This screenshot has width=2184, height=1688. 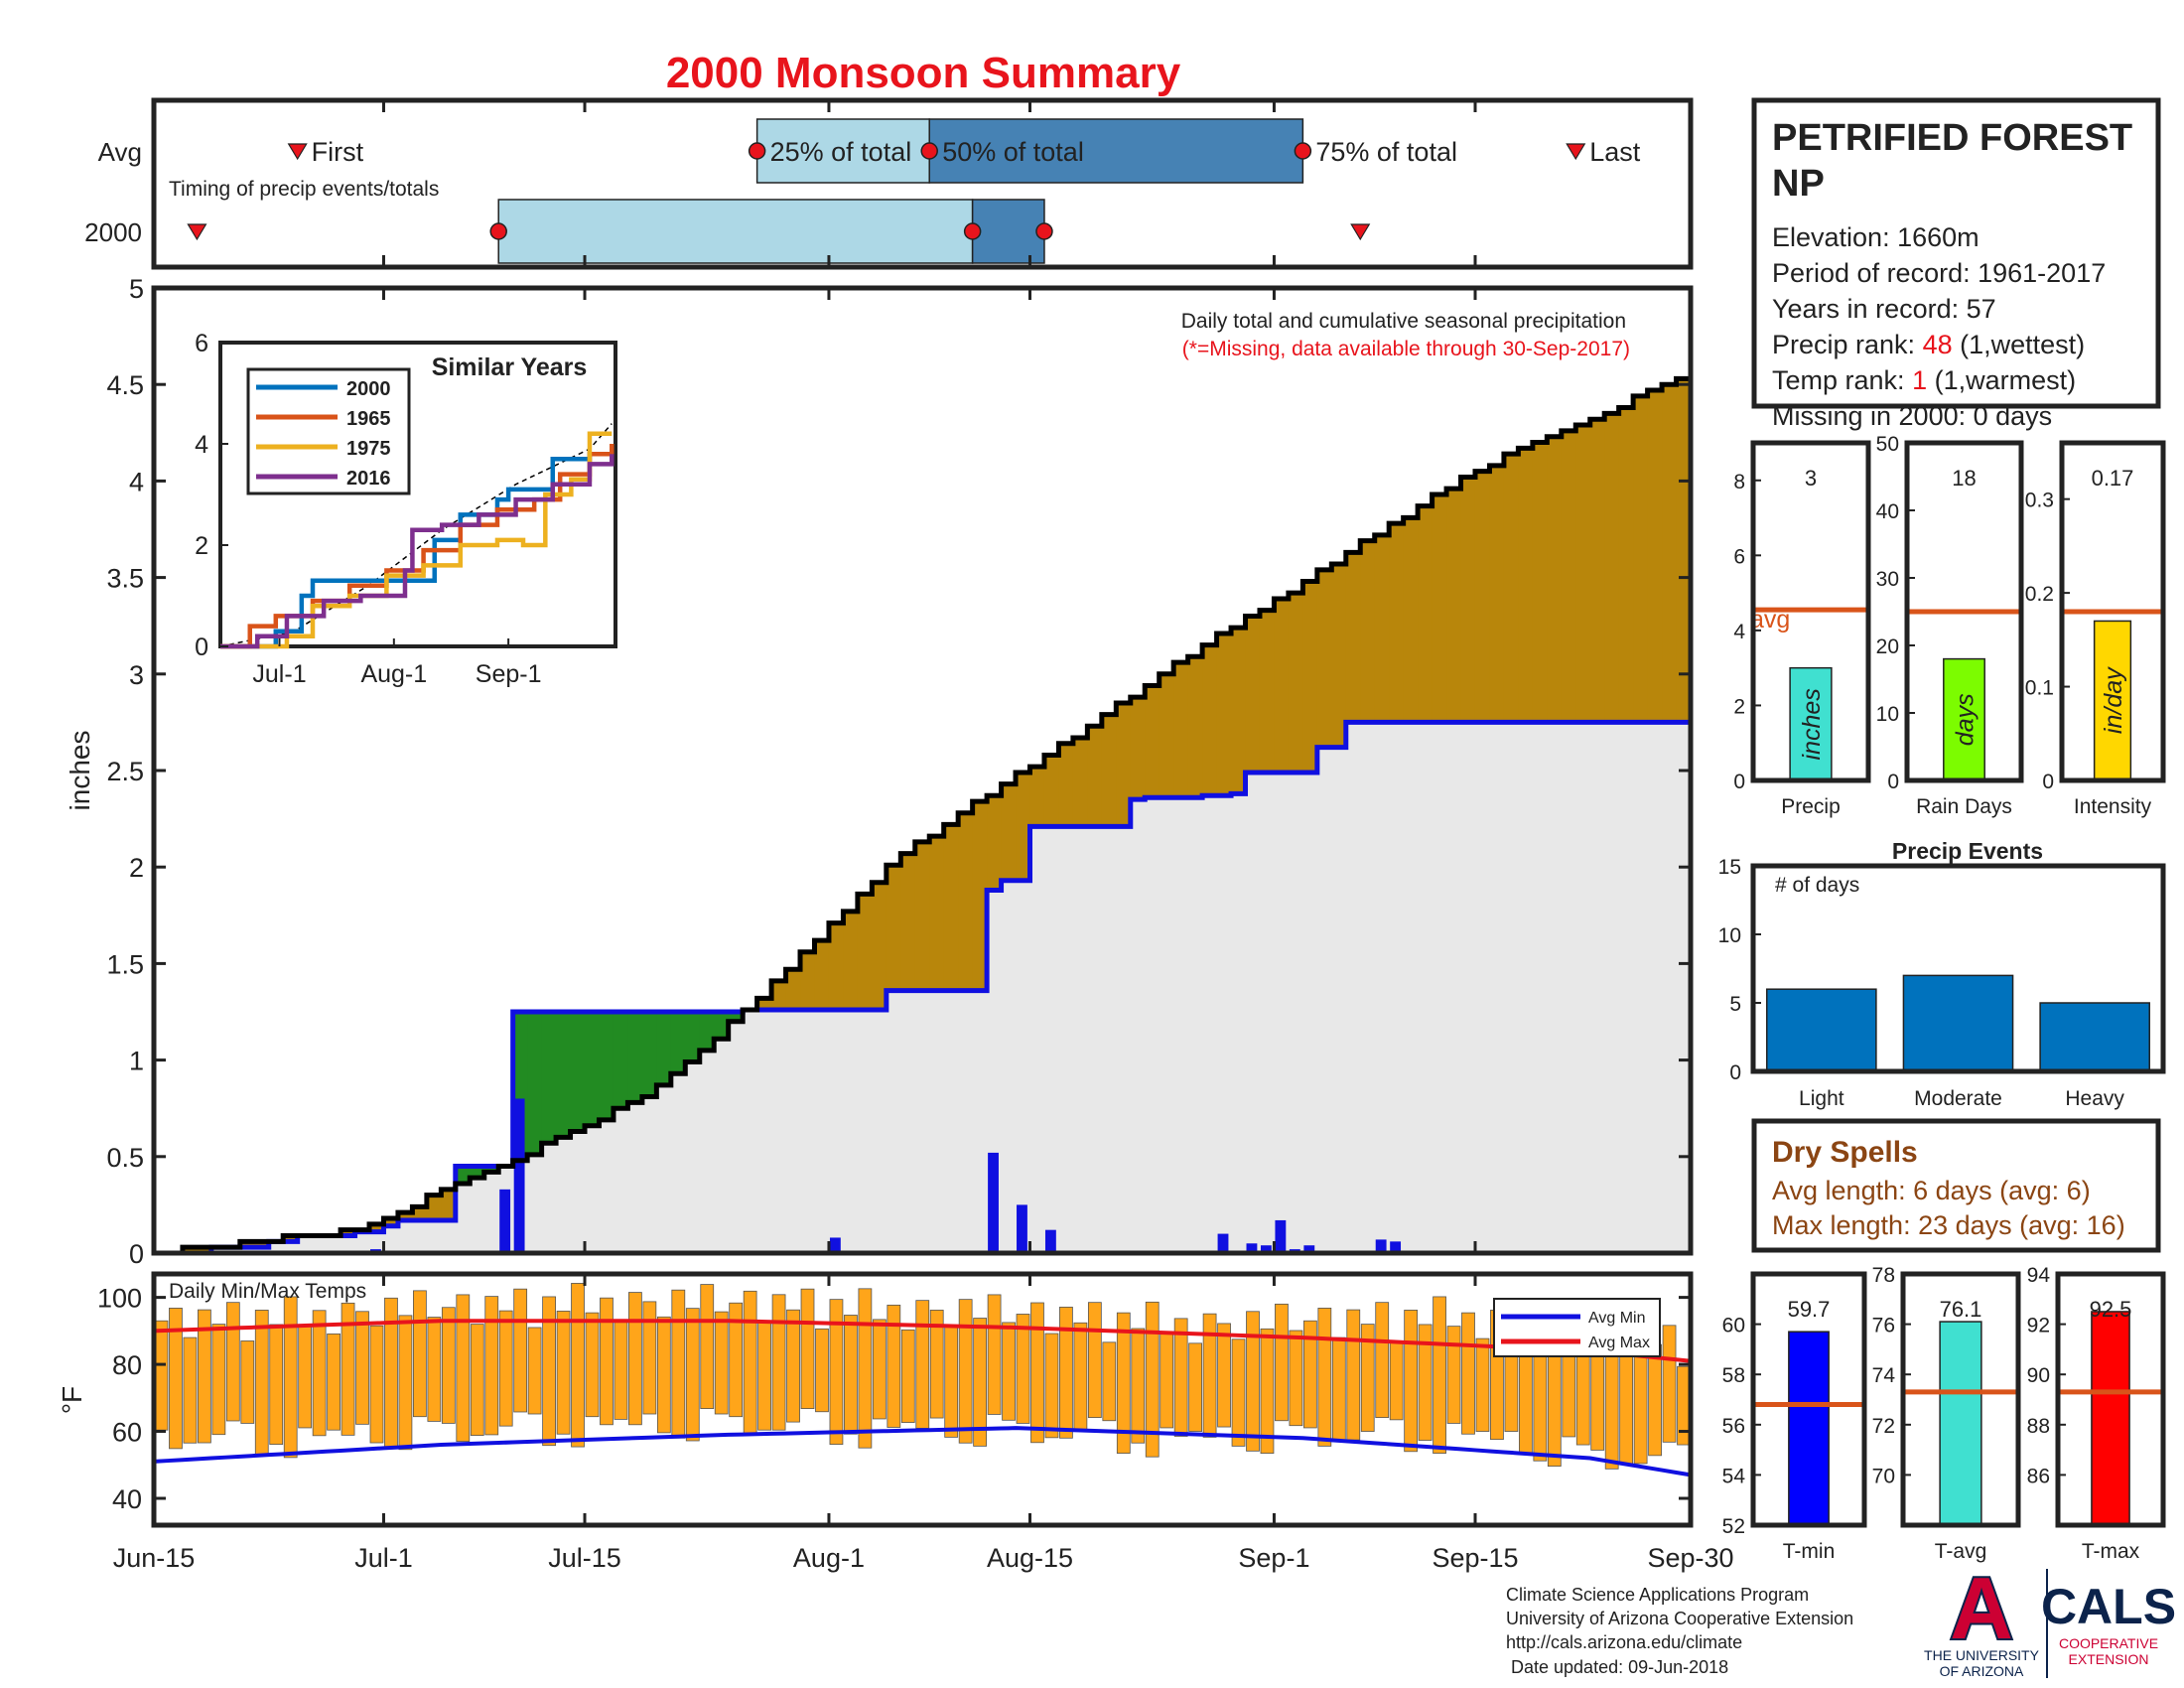 I want to click on legend-avg-max: Avg Max, so click(x=1619, y=1343).